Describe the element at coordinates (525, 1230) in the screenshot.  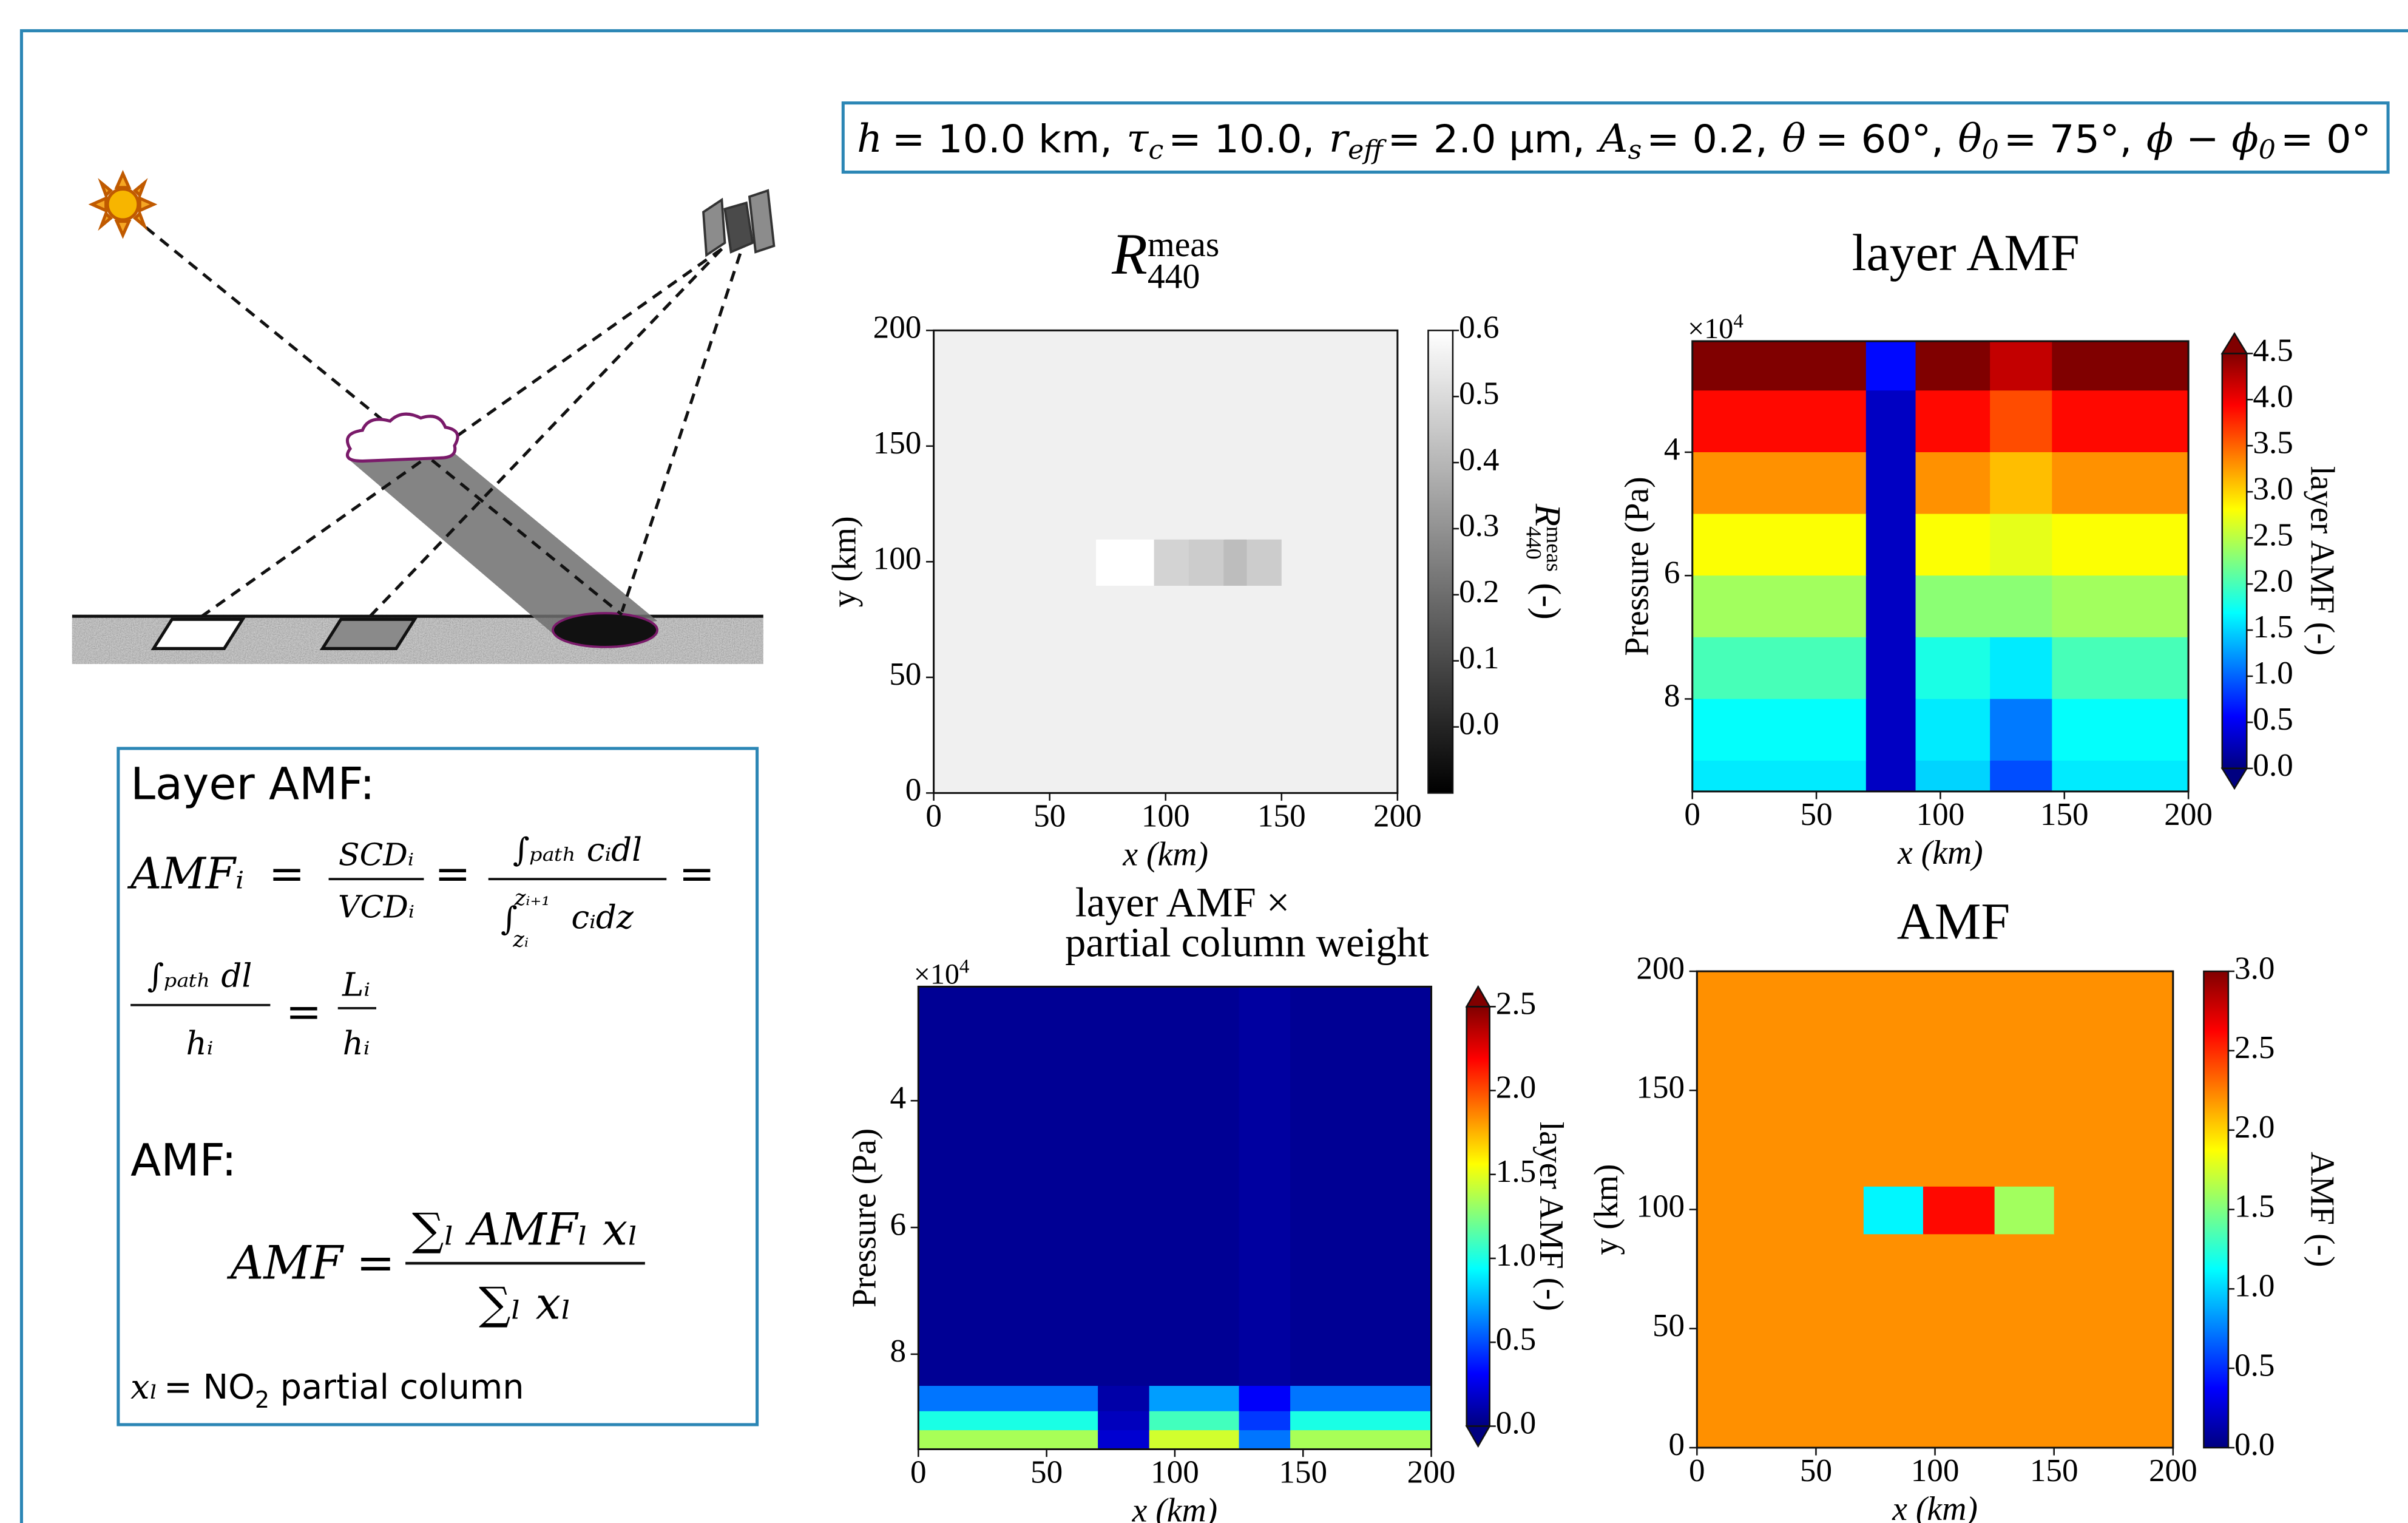
I see `formula-text: ∑ₗ AMFₗ xₗ` at that location.